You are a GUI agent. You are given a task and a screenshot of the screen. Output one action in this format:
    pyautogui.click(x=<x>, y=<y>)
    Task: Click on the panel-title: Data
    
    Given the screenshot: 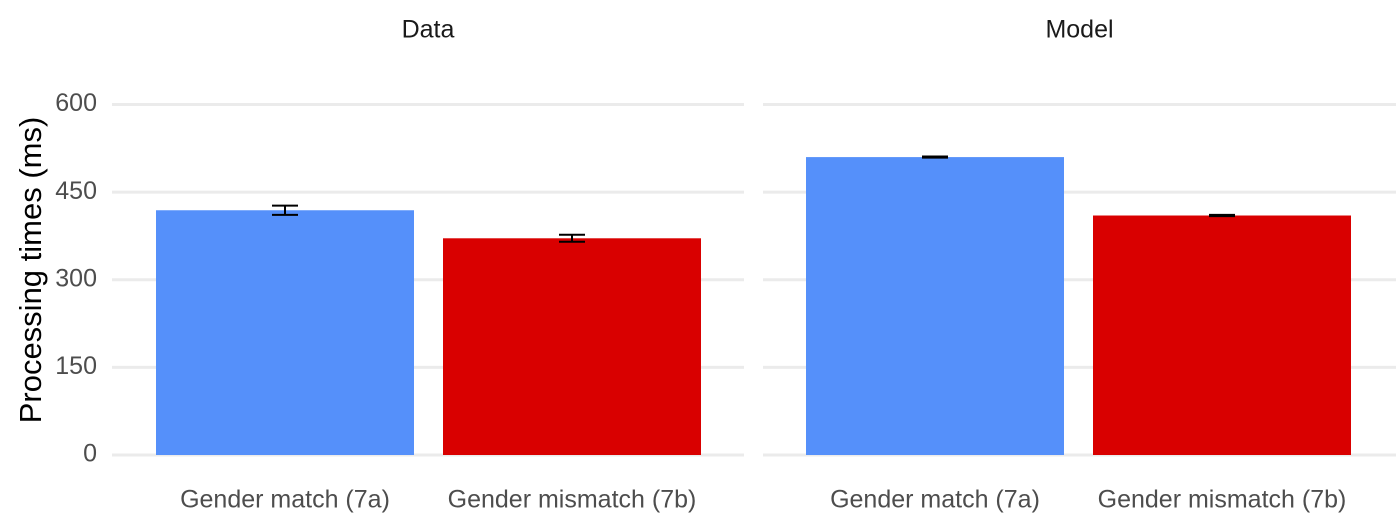 What is the action you would take?
    pyautogui.click(x=428, y=30)
    